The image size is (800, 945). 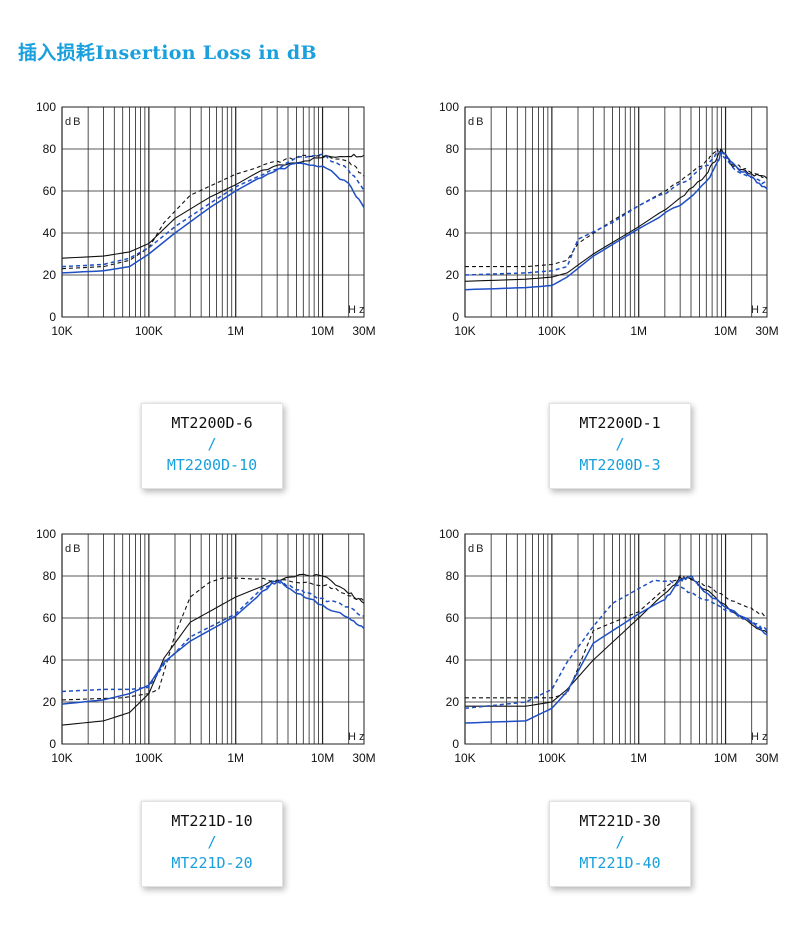 I want to click on legend-black-model: MT2200D-1, so click(x=620, y=423).